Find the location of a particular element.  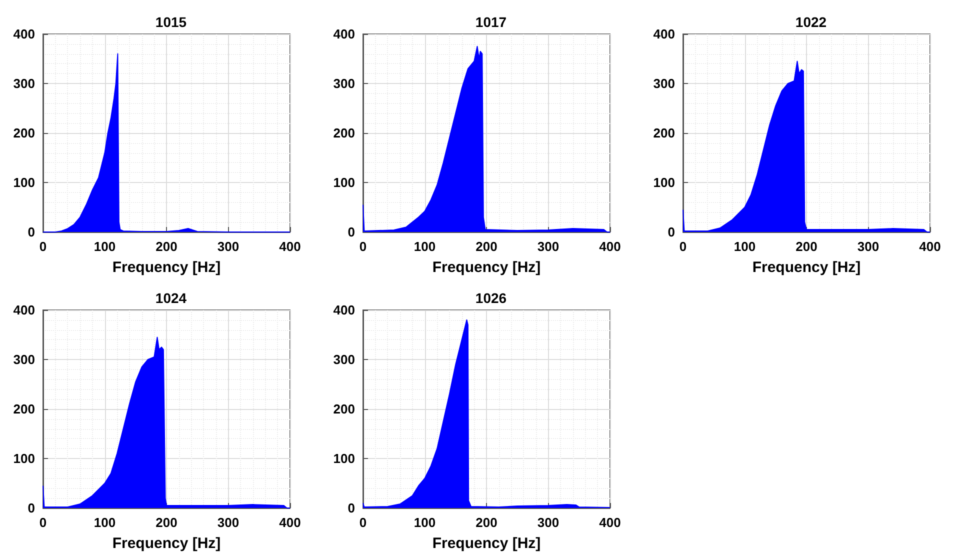

chart-title: 1017 is located at coordinates (491, 22).